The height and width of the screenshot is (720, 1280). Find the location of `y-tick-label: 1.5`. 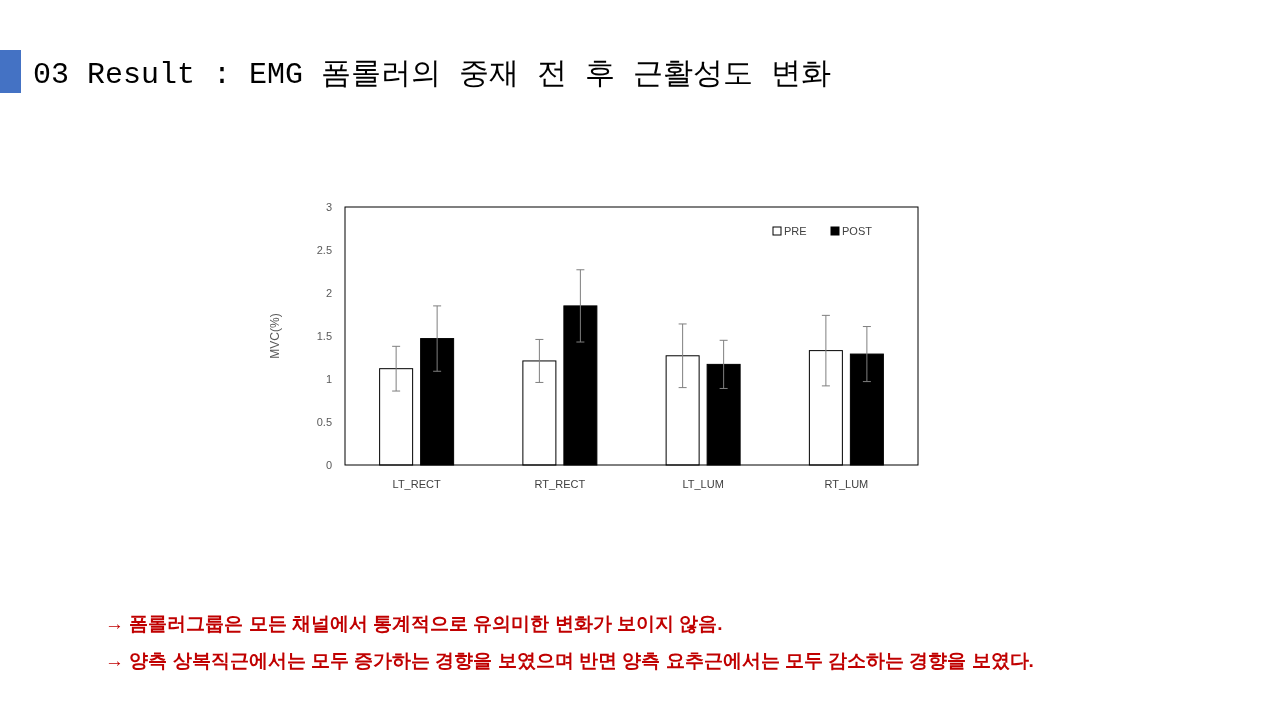

y-tick-label: 1.5 is located at coordinates (324, 336).